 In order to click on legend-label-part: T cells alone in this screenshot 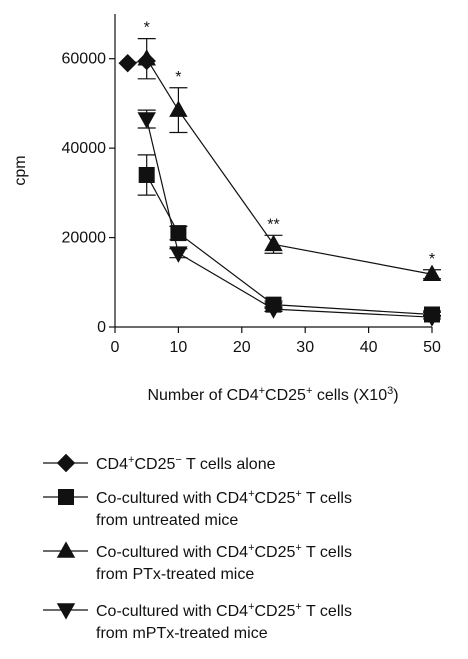, I will do `click(229, 464)`.